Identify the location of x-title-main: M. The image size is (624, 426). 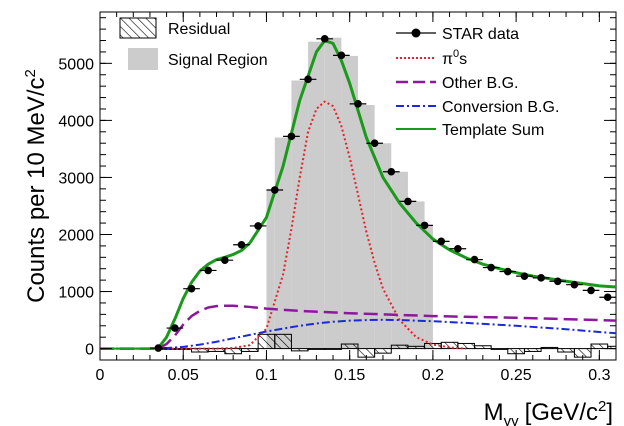
(494, 412).